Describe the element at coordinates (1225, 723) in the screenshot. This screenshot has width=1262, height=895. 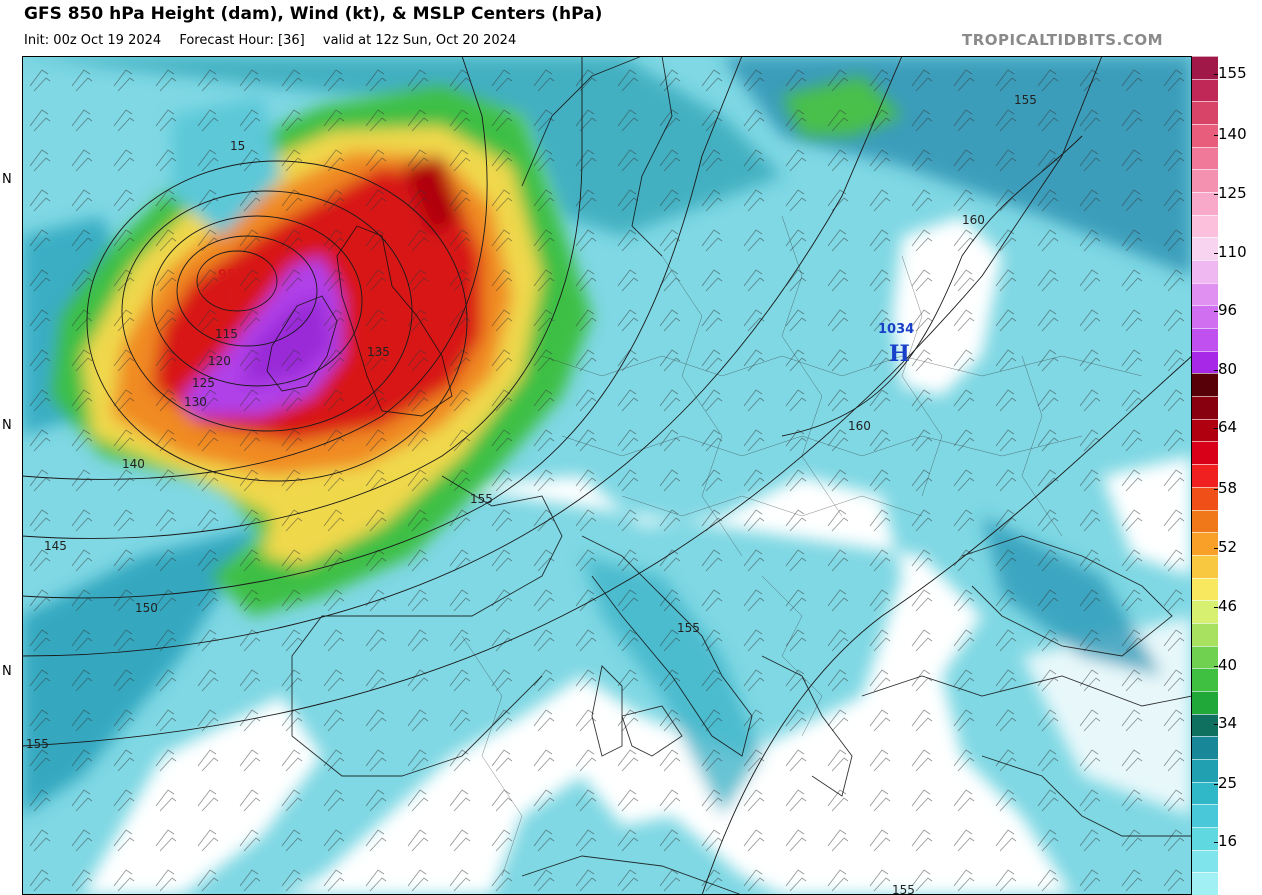
I see `colorbar-tick: 34` at that location.